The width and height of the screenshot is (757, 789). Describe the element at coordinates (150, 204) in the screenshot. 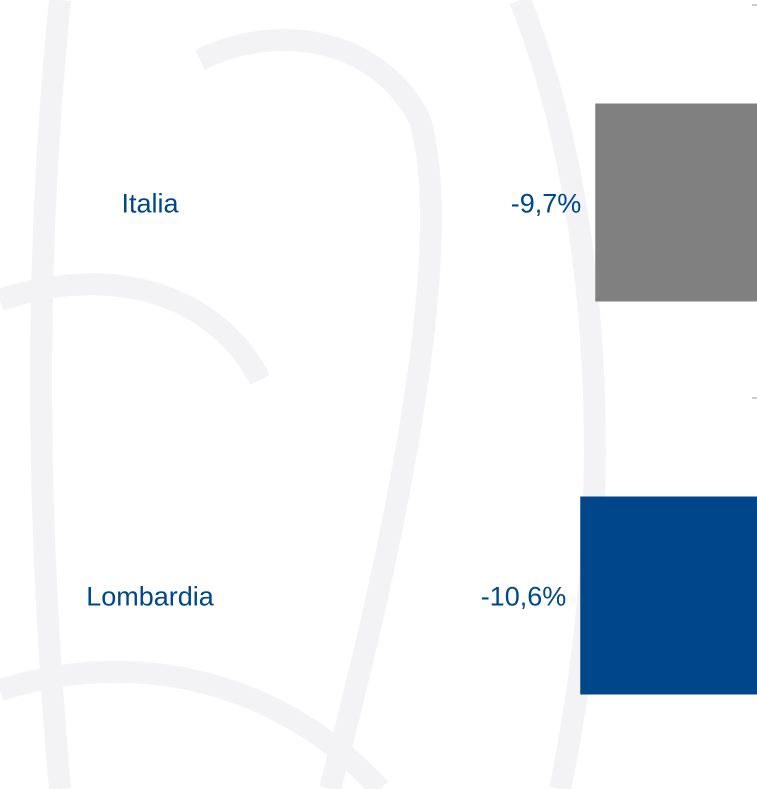

I see `category-label: Italia` at that location.